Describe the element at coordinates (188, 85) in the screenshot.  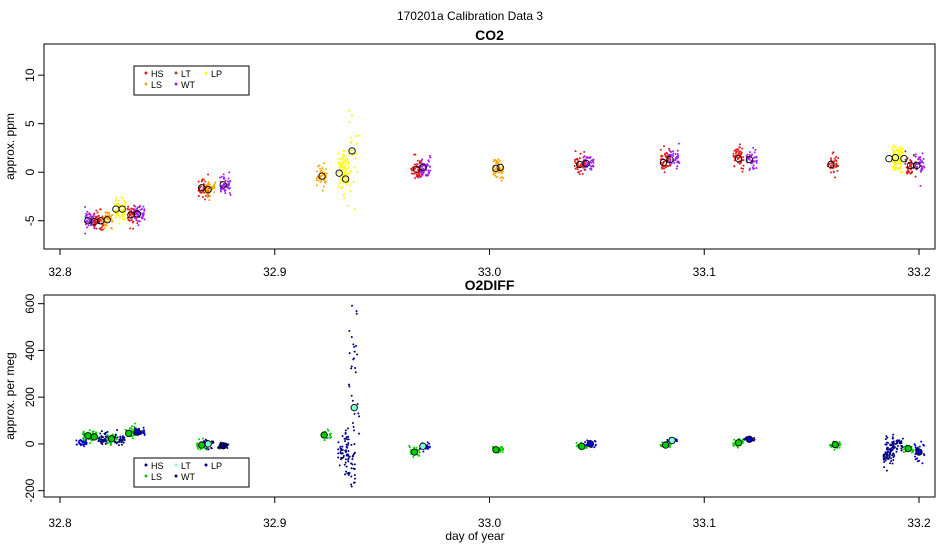
I see `legend-label: WT` at that location.